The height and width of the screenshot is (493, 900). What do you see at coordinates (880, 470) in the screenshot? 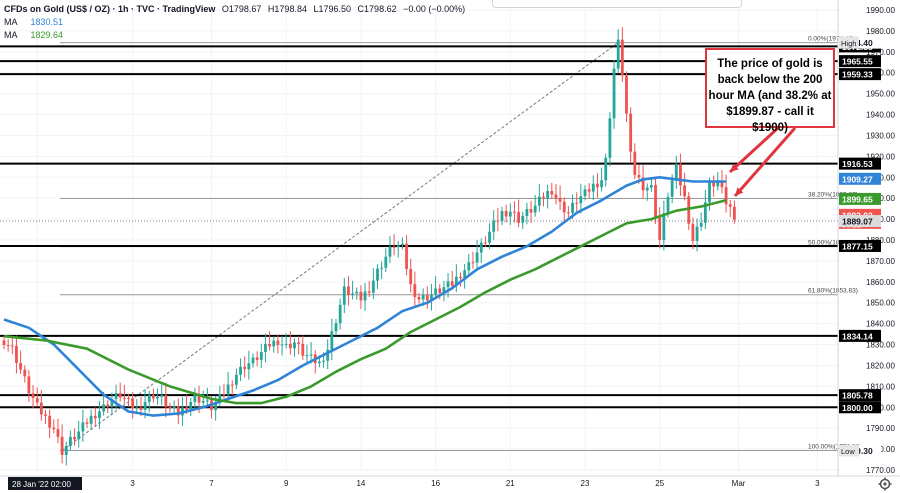
I see `y-tick-label: 1770.00` at bounding box center [880, 470].